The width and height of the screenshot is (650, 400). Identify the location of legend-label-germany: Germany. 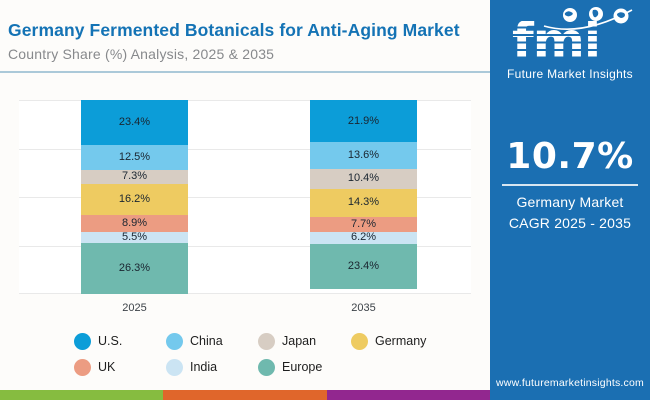
(401, 341).